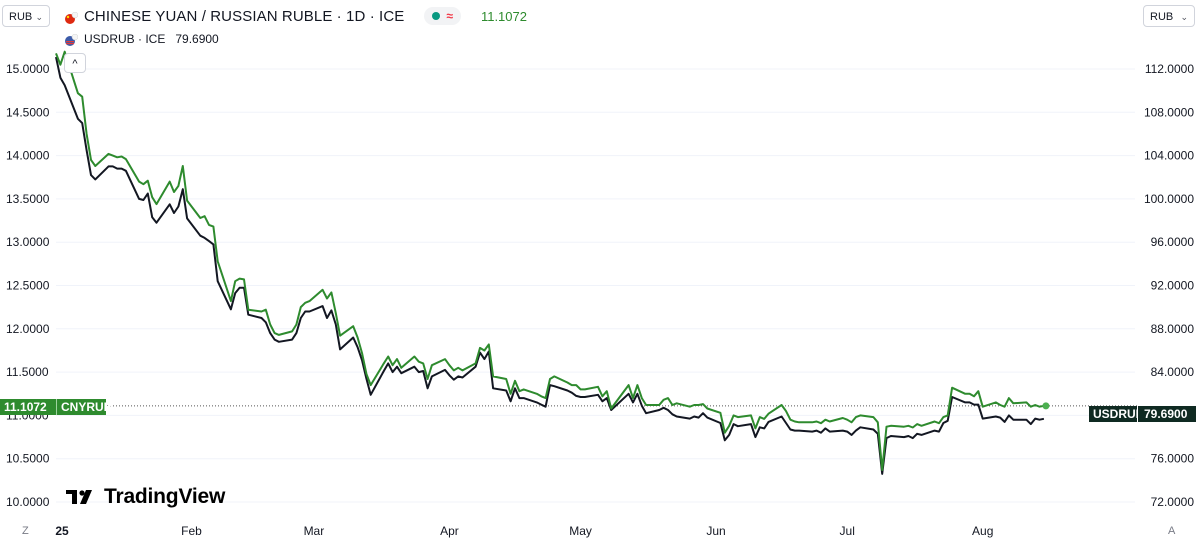 The width and height of the screenshot is (1200, 543). I want to click on left-axis-tick-label: 12.5000, so click(28, 286).